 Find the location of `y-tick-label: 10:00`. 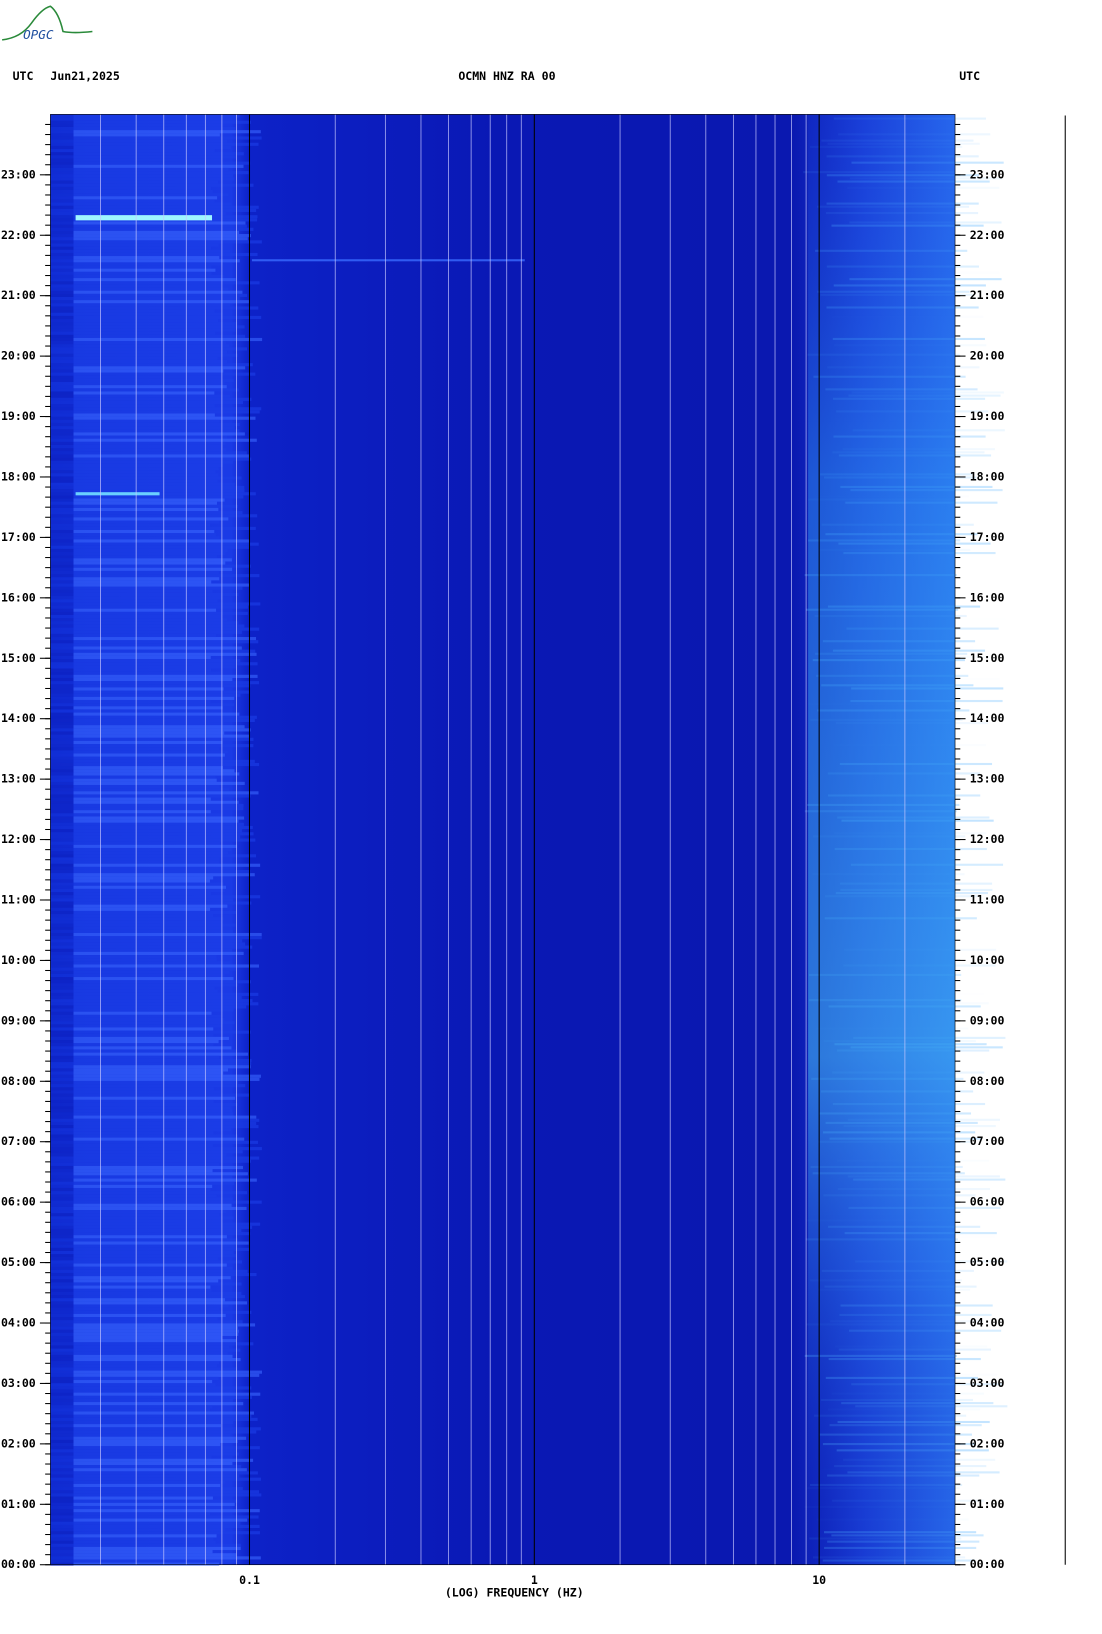

y-tick-label: 10:00 is located at coordinates (987, 960).